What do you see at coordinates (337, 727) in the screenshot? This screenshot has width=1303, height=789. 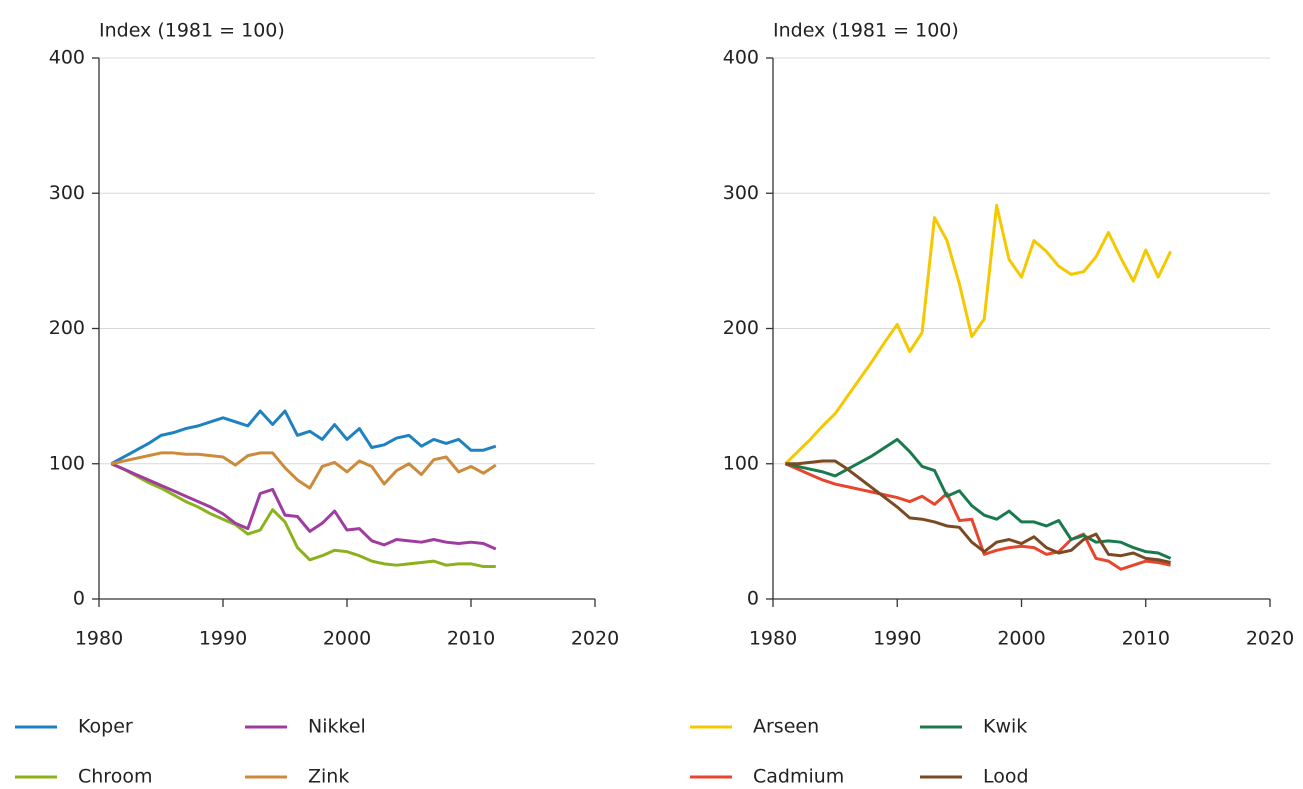 I see `legend-label: Nikkel` at bounding box center [337, 727].